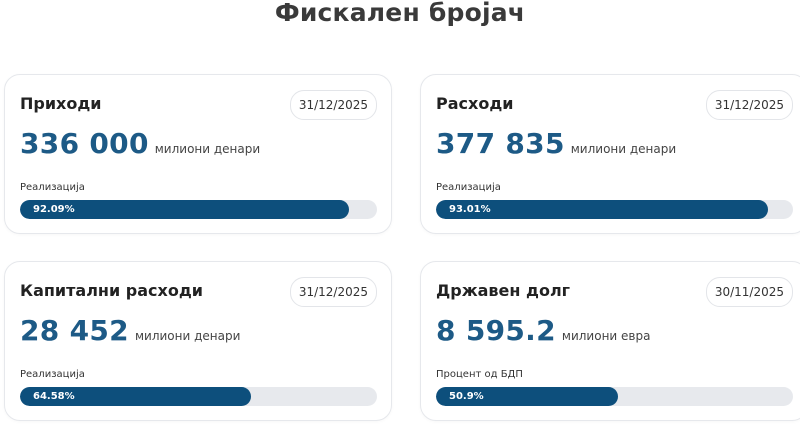 This screenshot has width=800, height=425. Describe the element at coordinates (61, 103) in the screenshot. I see `card-title: Приходи` at that location.